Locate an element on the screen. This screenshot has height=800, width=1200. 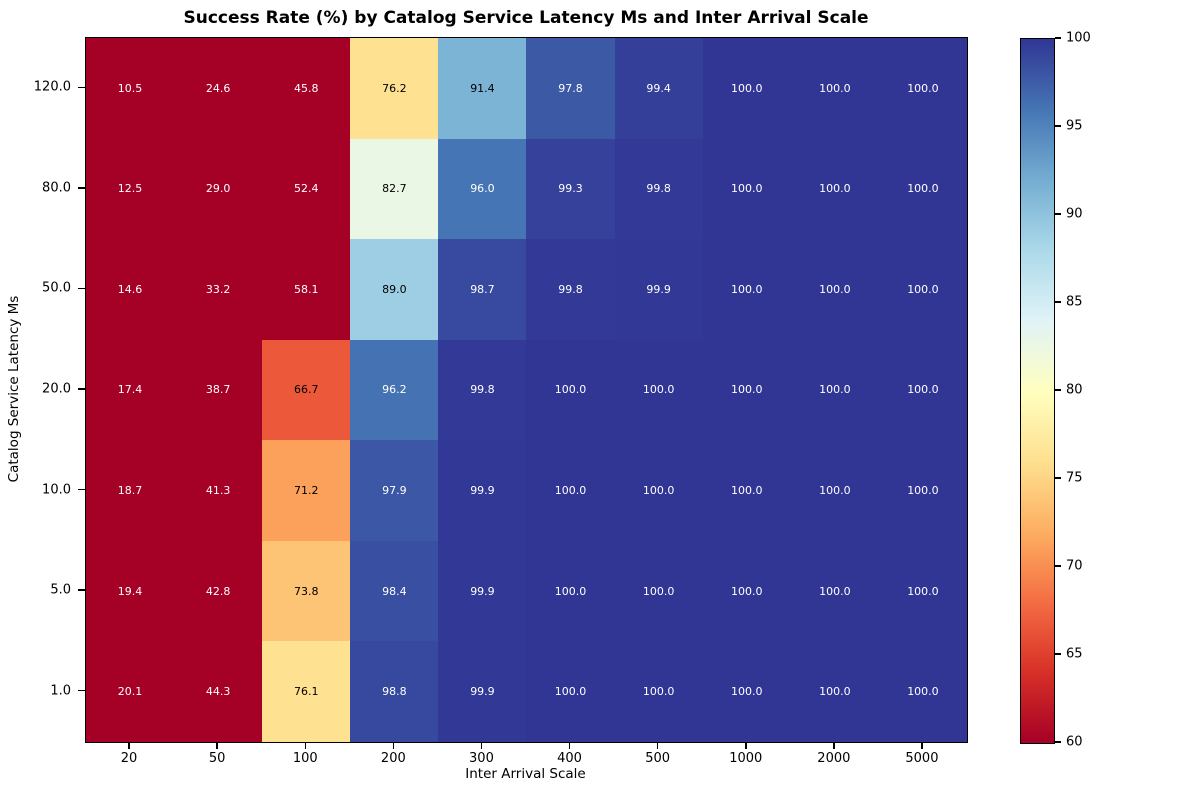
y-axis-ticks: 120.0 80.0 50.0 20.0 10.0 5.0 1.0 is located at coordinates (42, 389).